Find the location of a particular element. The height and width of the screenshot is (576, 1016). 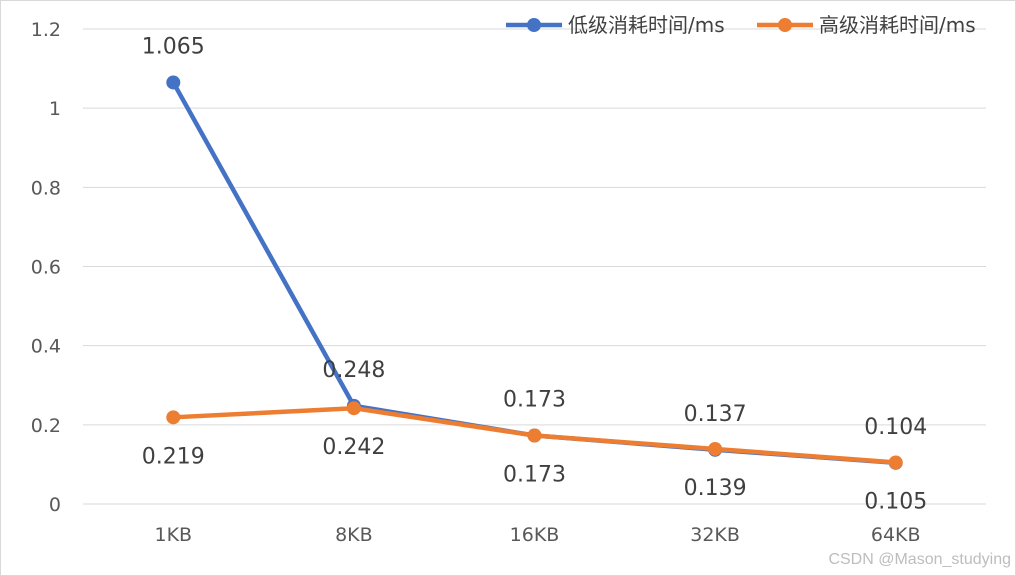

data-label: 0.248 is located at coordinates (353, 370).